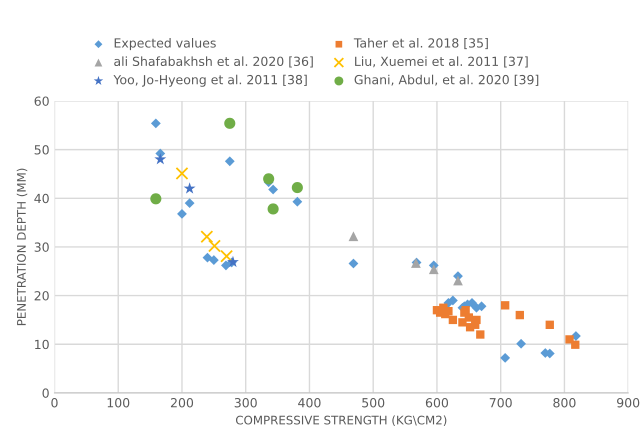 This screenshot has width=641, height=439. Describe the element at coordinates (41, 101) in the screenshot. I see `y-tick-label: 60` at that location.